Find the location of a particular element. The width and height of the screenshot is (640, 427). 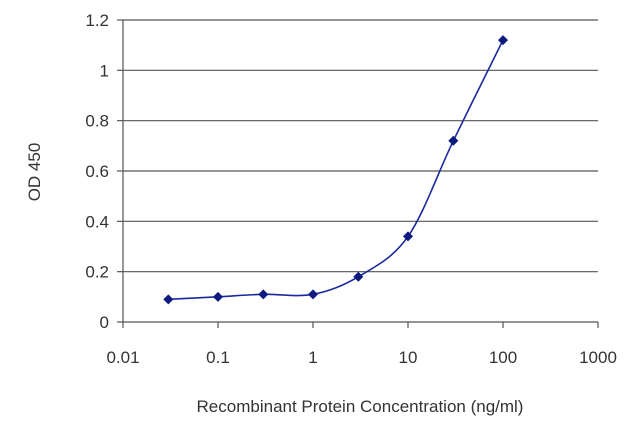

x-tick-label: 0.01 is located at coordinates (122, 357).